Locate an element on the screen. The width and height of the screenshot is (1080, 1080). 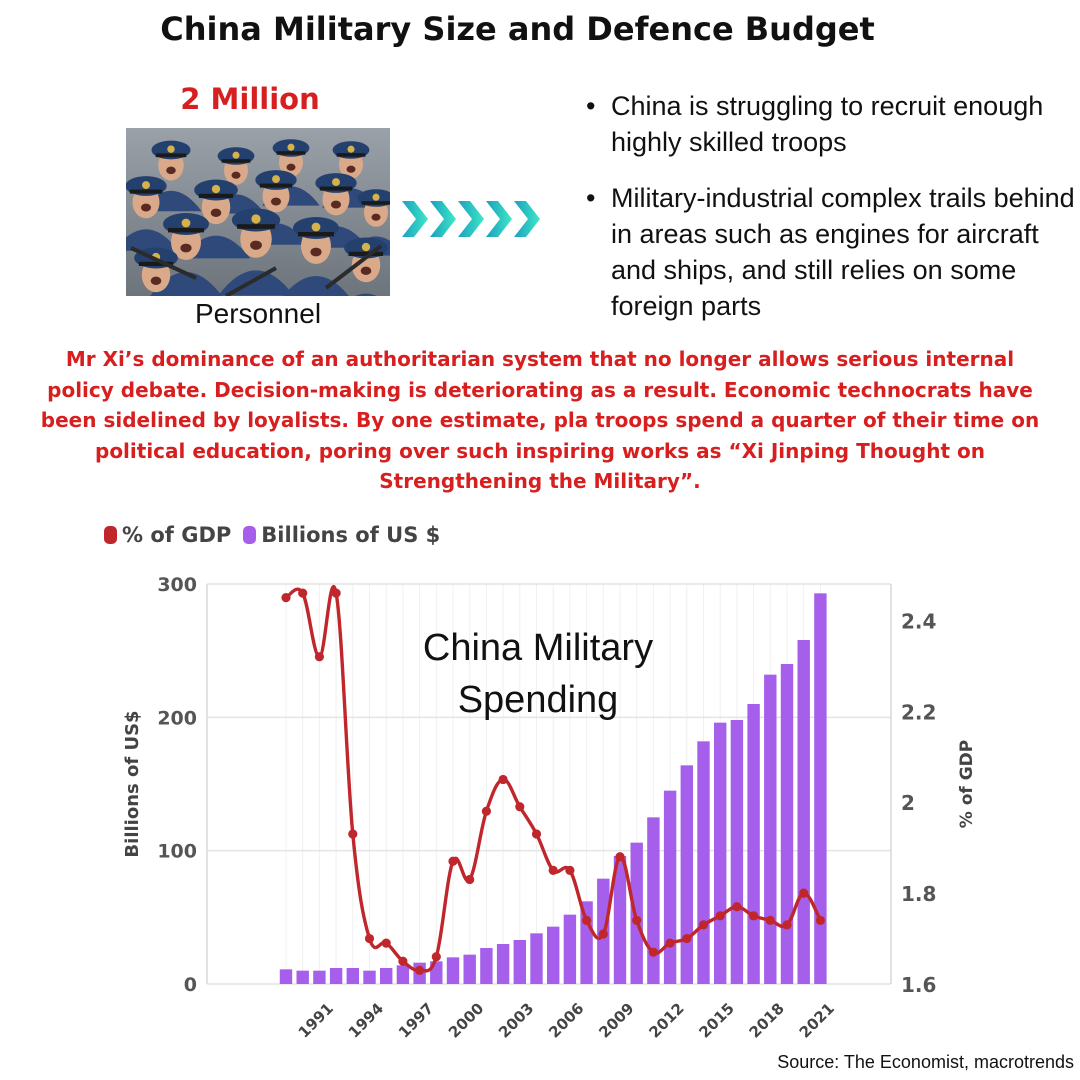
gdp-point-2003 is located at coordinates (520, 807).